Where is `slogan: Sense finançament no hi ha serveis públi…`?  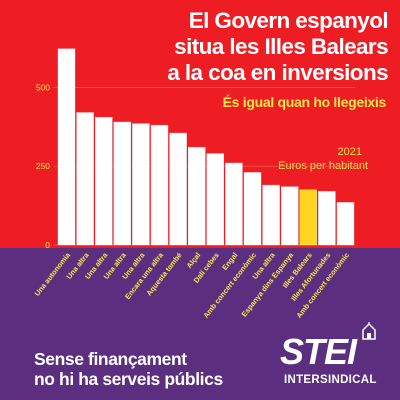
slogan: Sense finançament no hi ha serveis públi… is located at coordinates (128, 369).